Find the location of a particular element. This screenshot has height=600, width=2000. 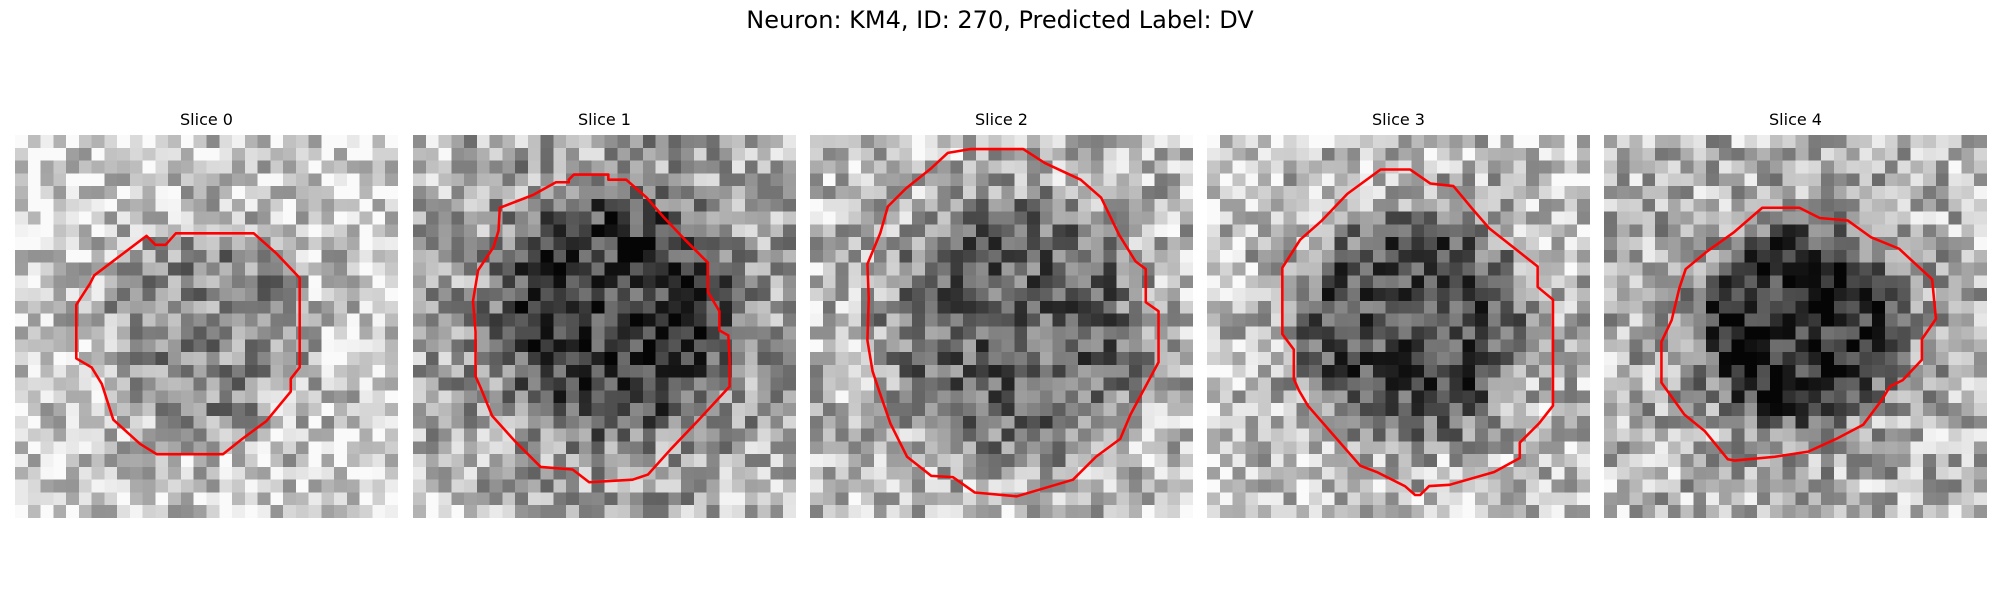

slice-title: Slice 4 is located at coordinates (1795, 119).